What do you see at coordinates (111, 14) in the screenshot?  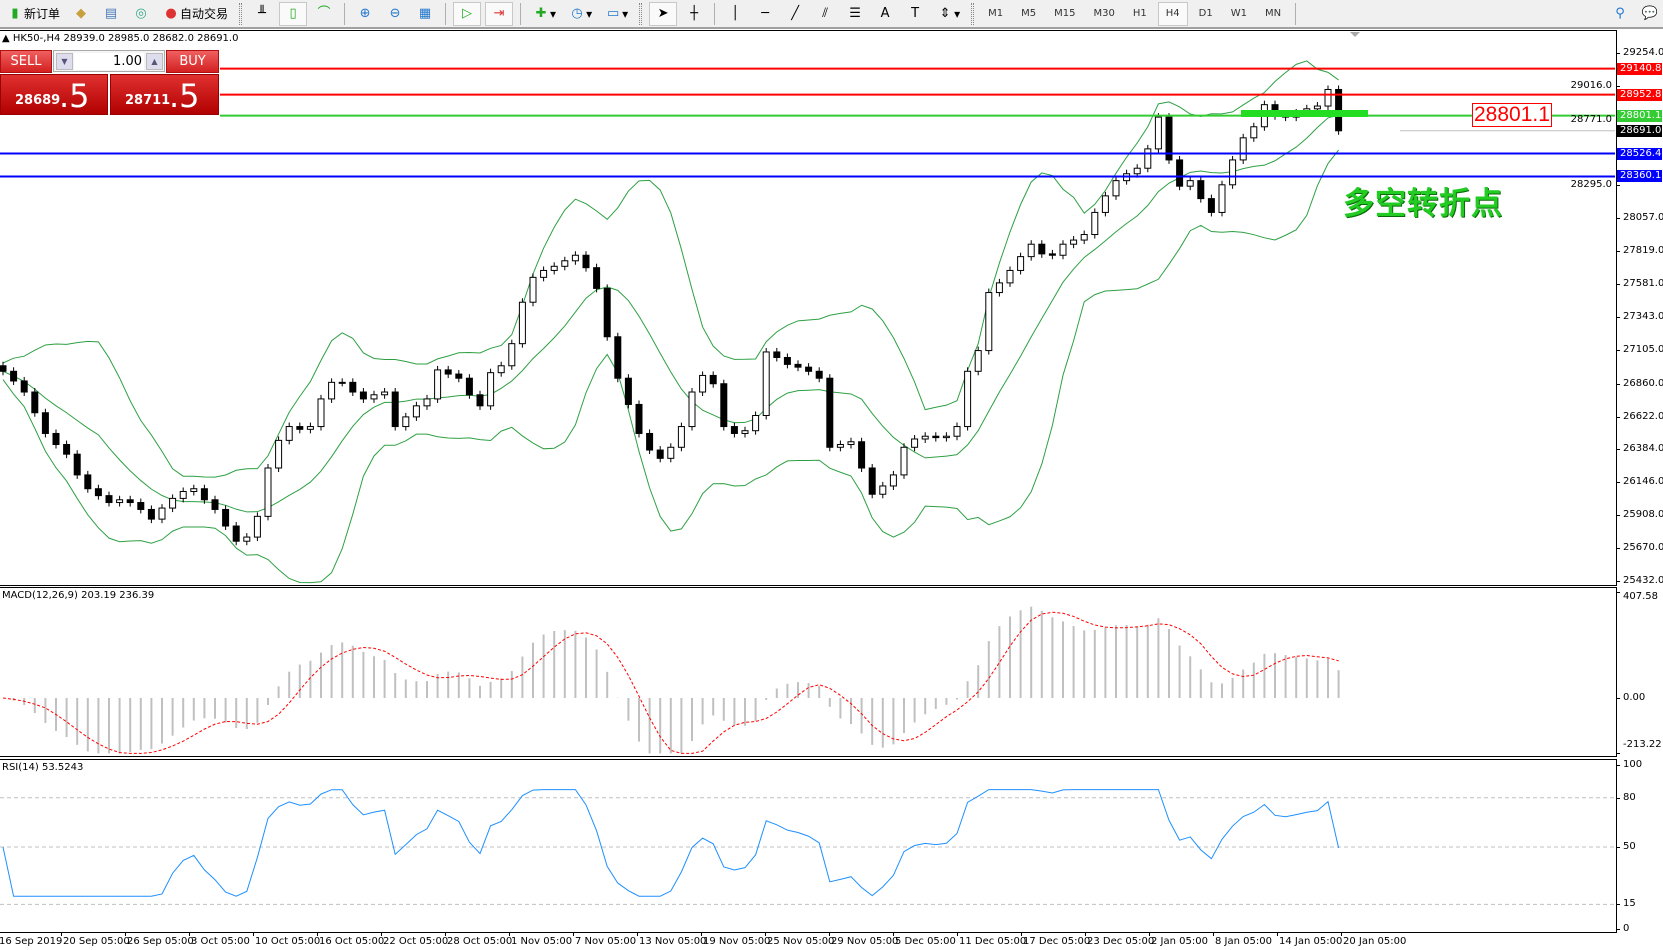 I see `navigator-button: ▤` at bounding box center [111, 14].